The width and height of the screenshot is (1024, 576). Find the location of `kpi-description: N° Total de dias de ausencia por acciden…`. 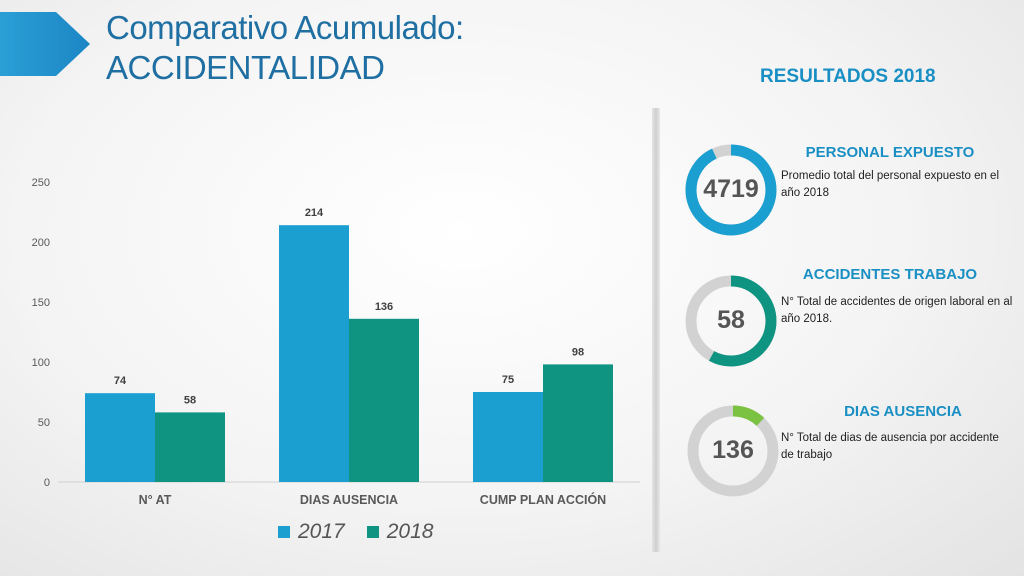

kpi-description: N° Total de dias de ausencia por acciden… is located at coordinates (890, 446).